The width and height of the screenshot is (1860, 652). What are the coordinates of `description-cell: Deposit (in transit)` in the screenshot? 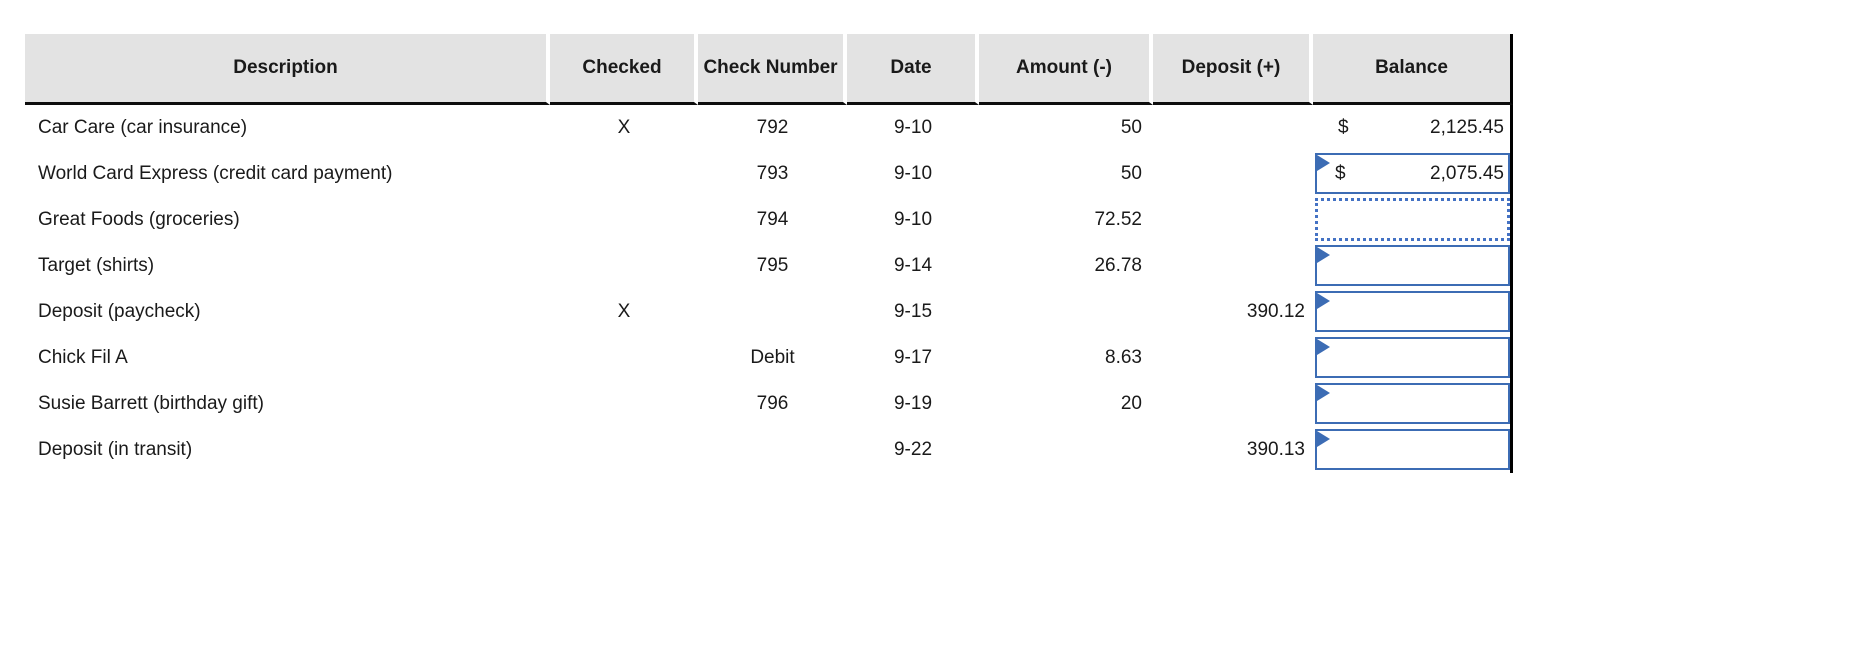 It's located at (115, 449).